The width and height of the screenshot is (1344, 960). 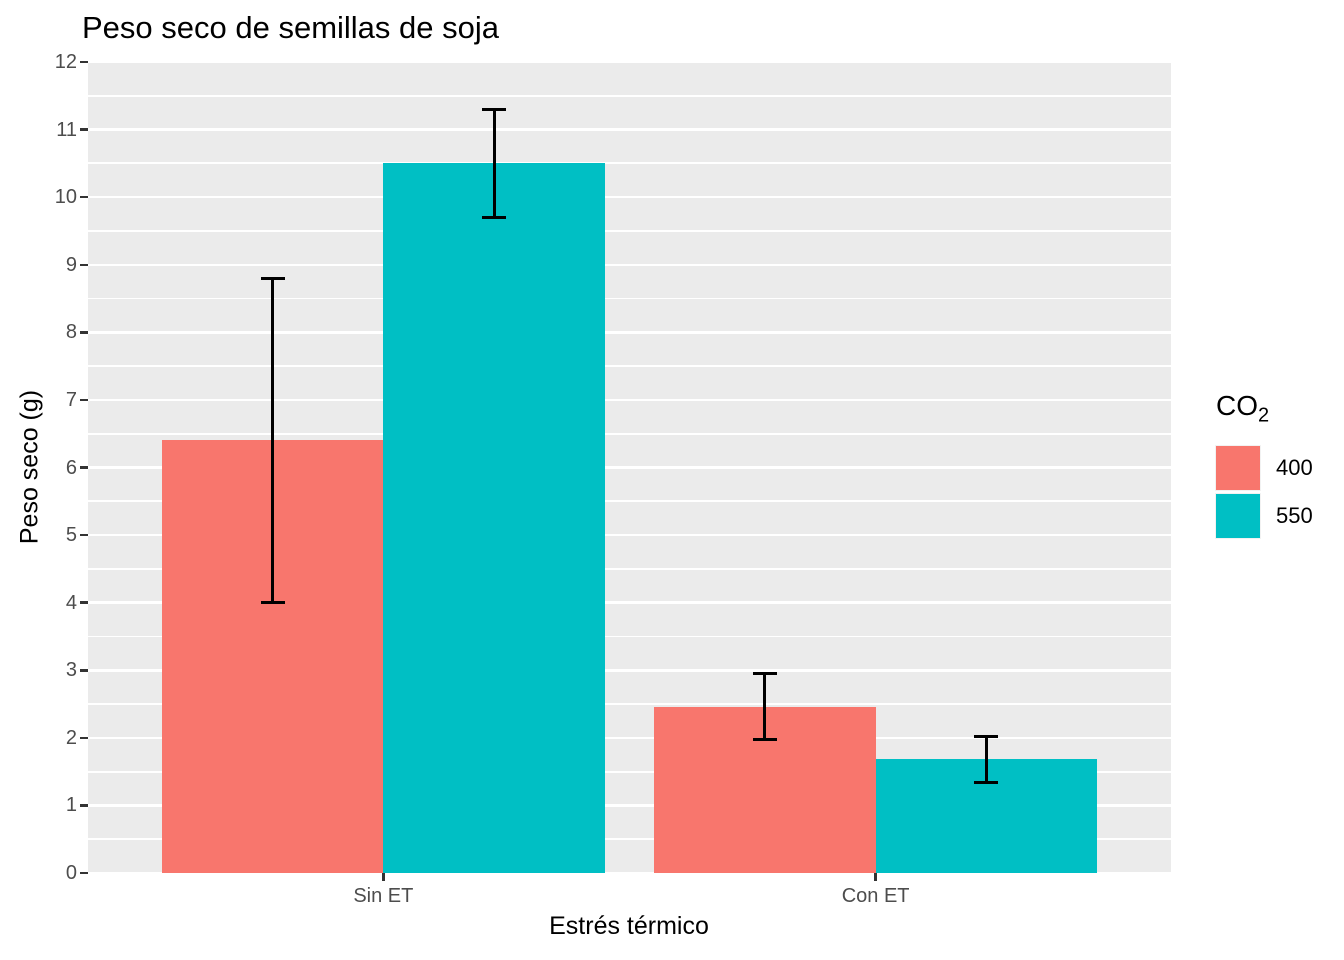 I want to click on legend-label-550: 550, so click(x=1294, y=515).